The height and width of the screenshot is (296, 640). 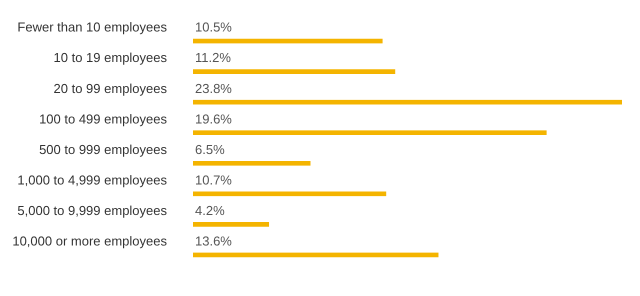 I want to click on data-label: 23.8%, so click(x=213, y=88).